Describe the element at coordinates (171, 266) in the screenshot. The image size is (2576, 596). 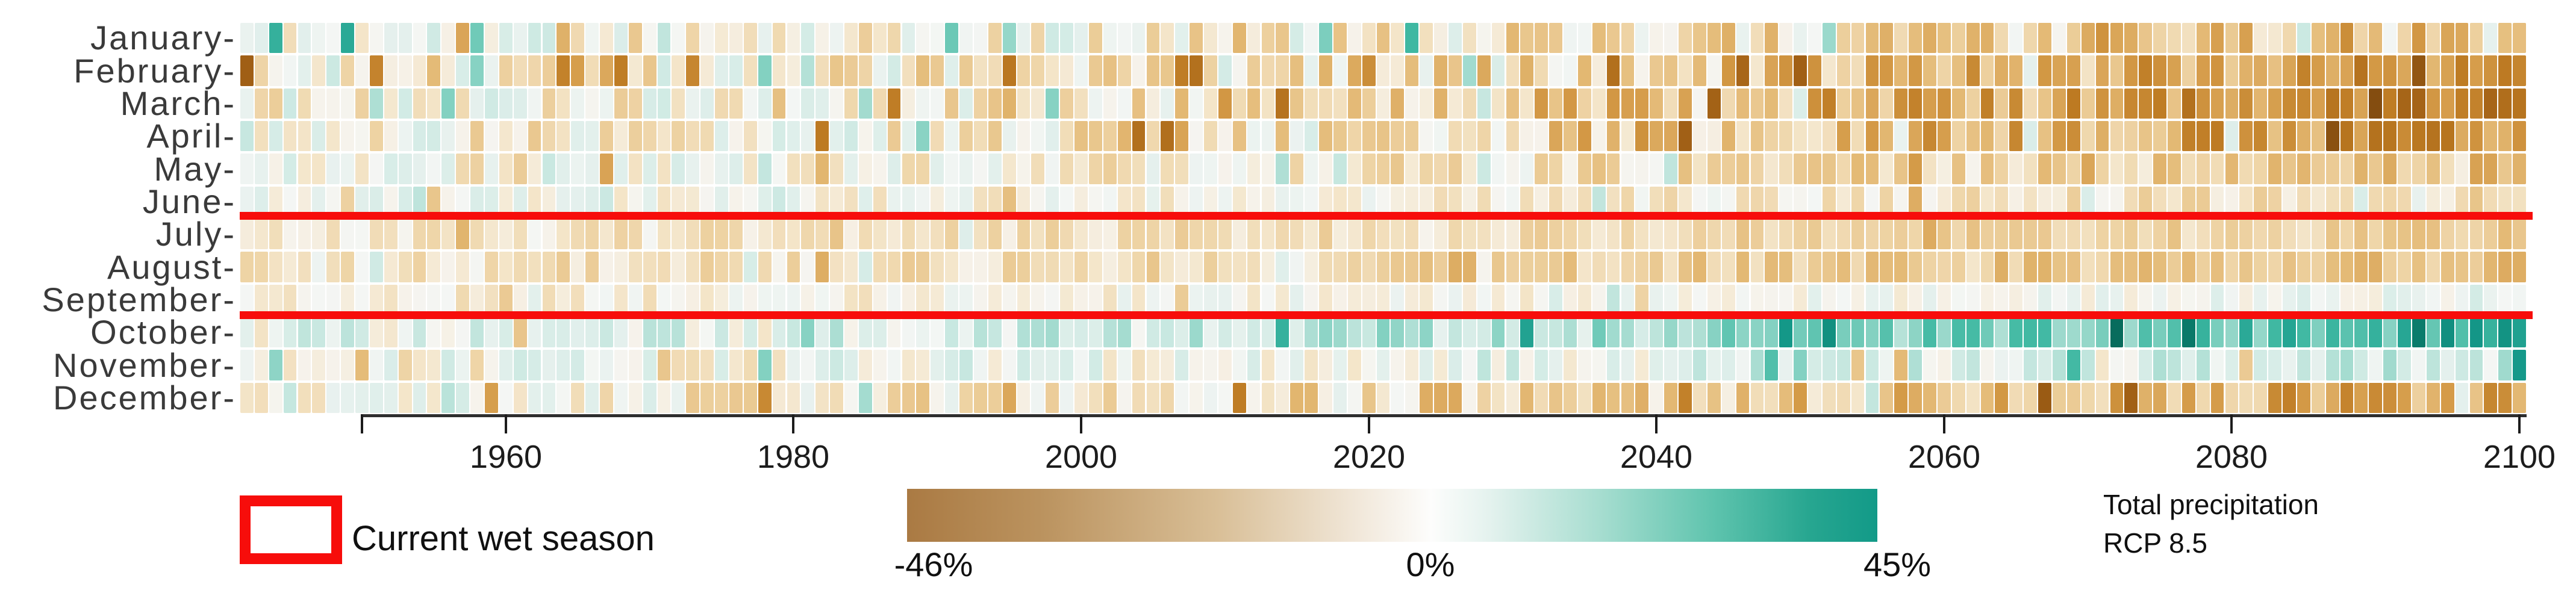
I see `y-axis-label-month: August-` at that location.